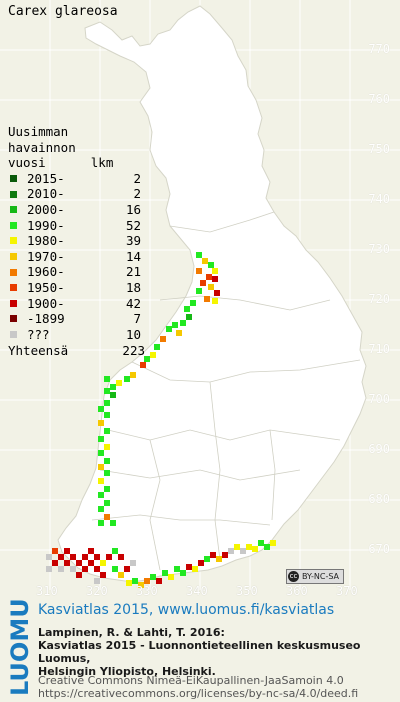 This screenshot has width=400, height=702. I want to click on y-axis-label: 770, so click(379, 49).